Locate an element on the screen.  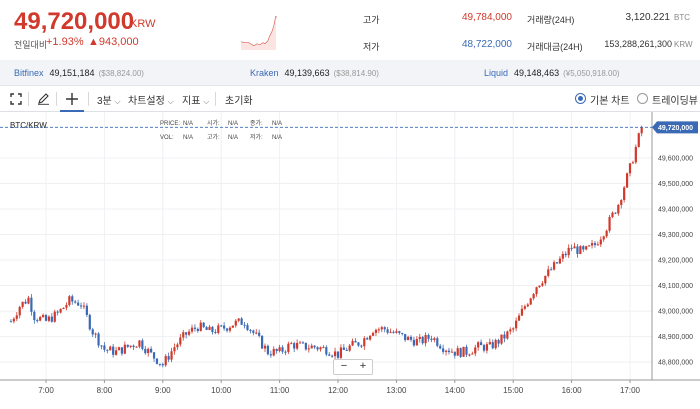
current-price: 49,720,000 is located at coordinates (74, 21).